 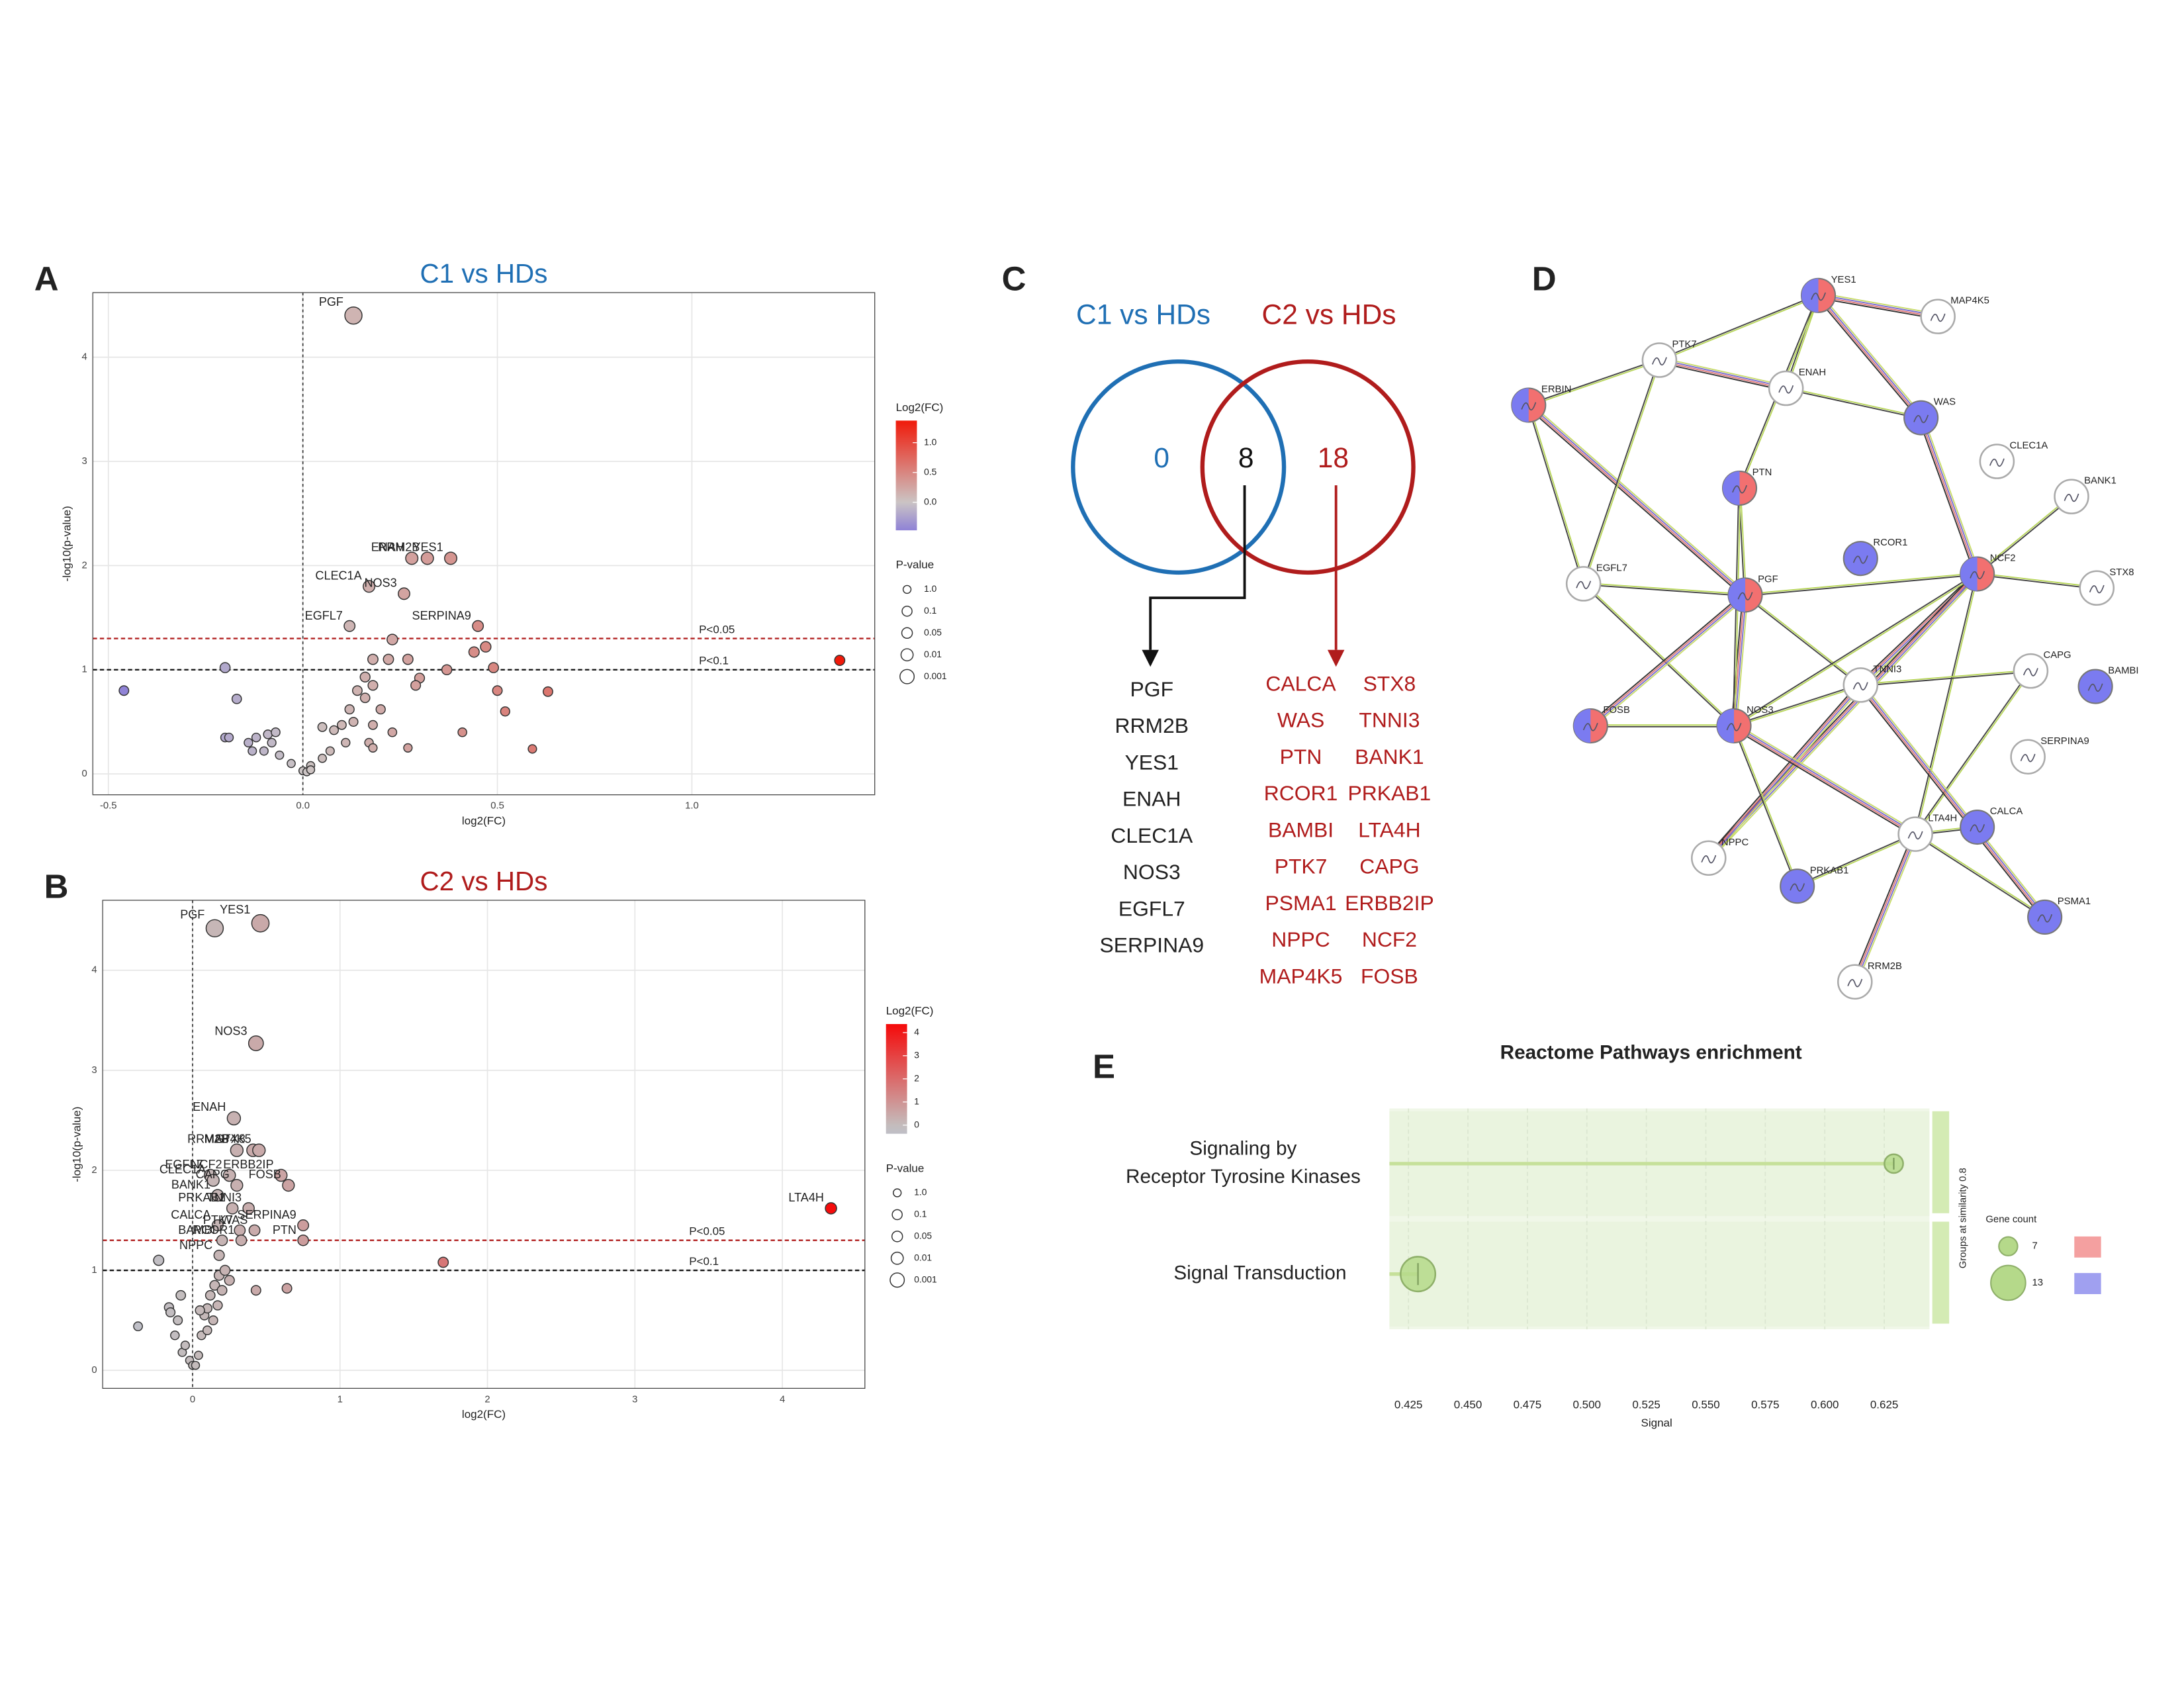 What do you see at coordinates (1151, 908) in the screenshot?
I see `gene-name: EGFL7` at bounding box center [1151, 908].